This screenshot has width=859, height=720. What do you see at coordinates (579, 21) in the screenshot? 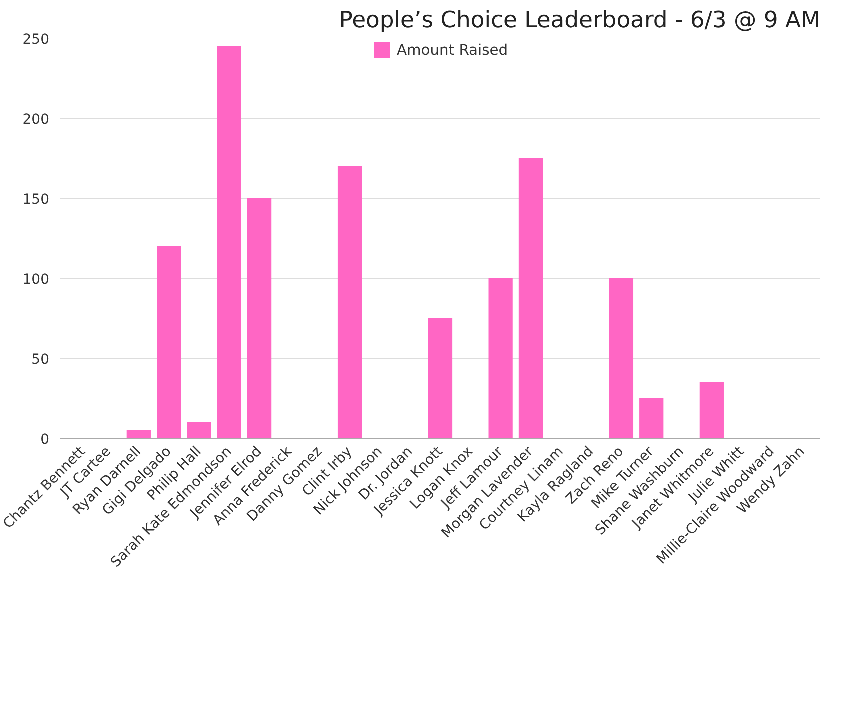
I see `chart-title: People’s Choice Leaderboard - 6/3 @ 9 AM` at bounding box center [579, 21].